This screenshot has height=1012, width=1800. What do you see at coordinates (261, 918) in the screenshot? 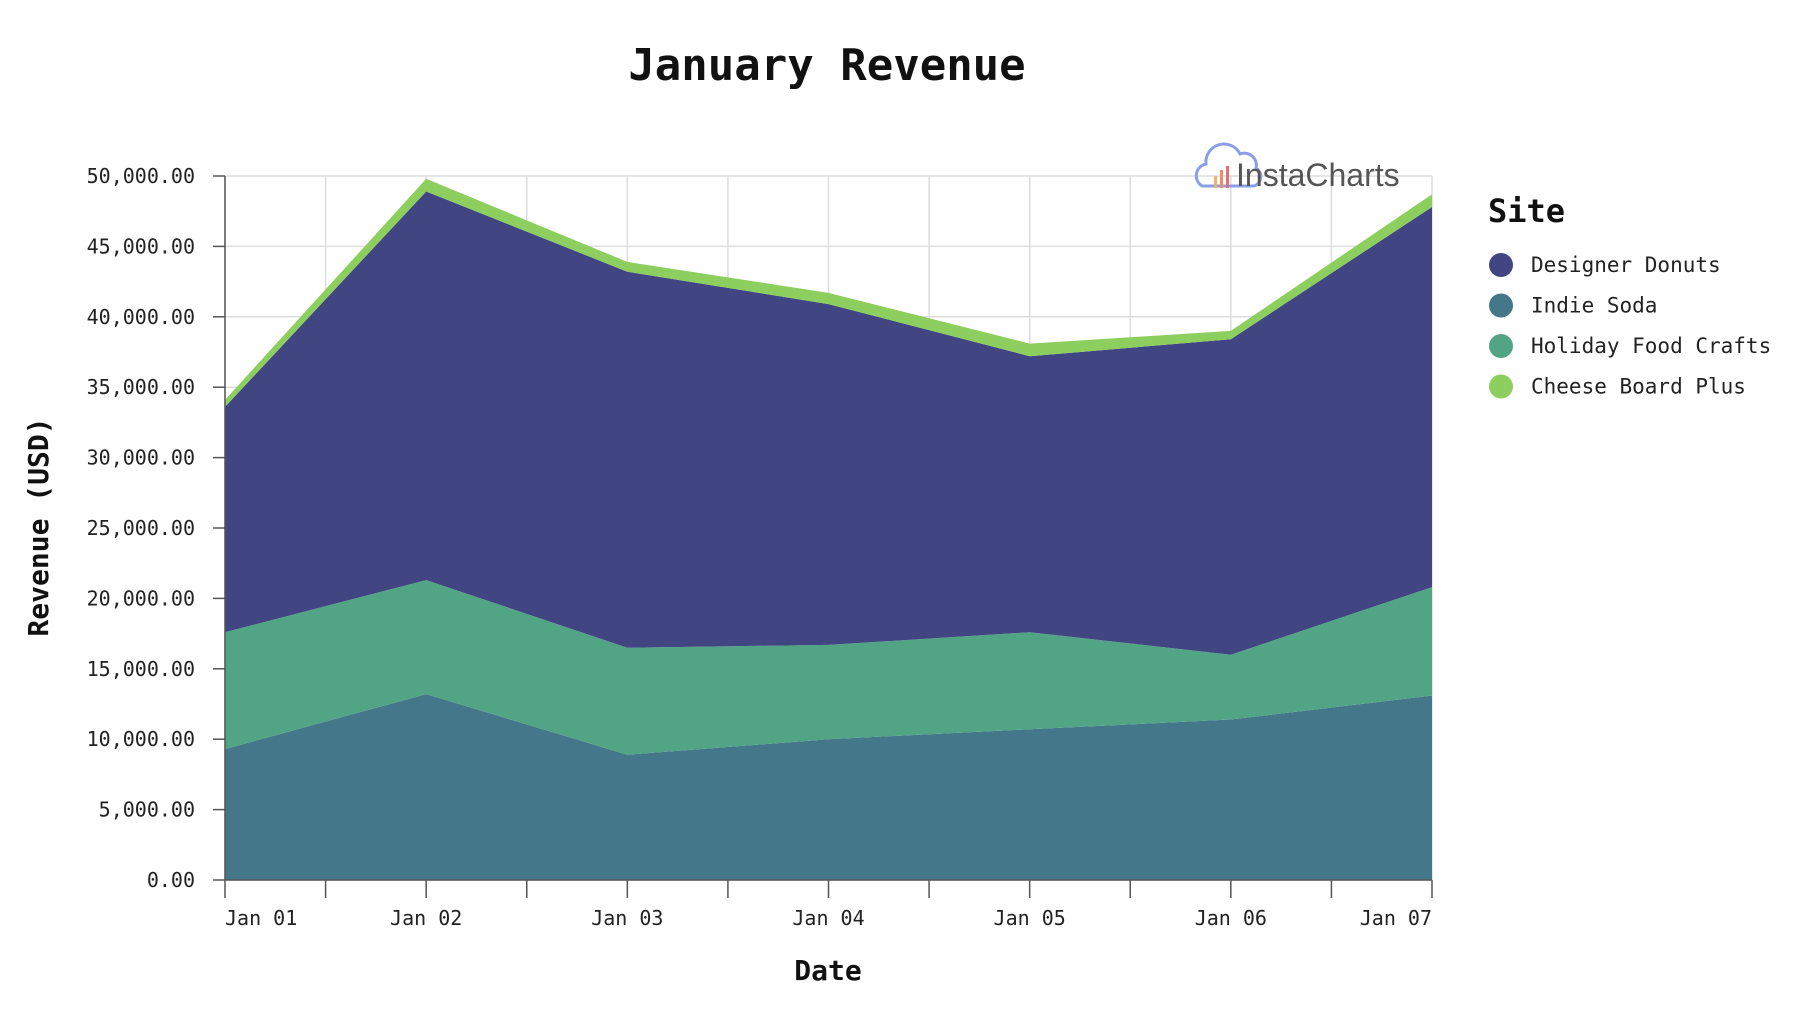
I see `x-tick-label: Jan 01` at bounding box center [261, 918].